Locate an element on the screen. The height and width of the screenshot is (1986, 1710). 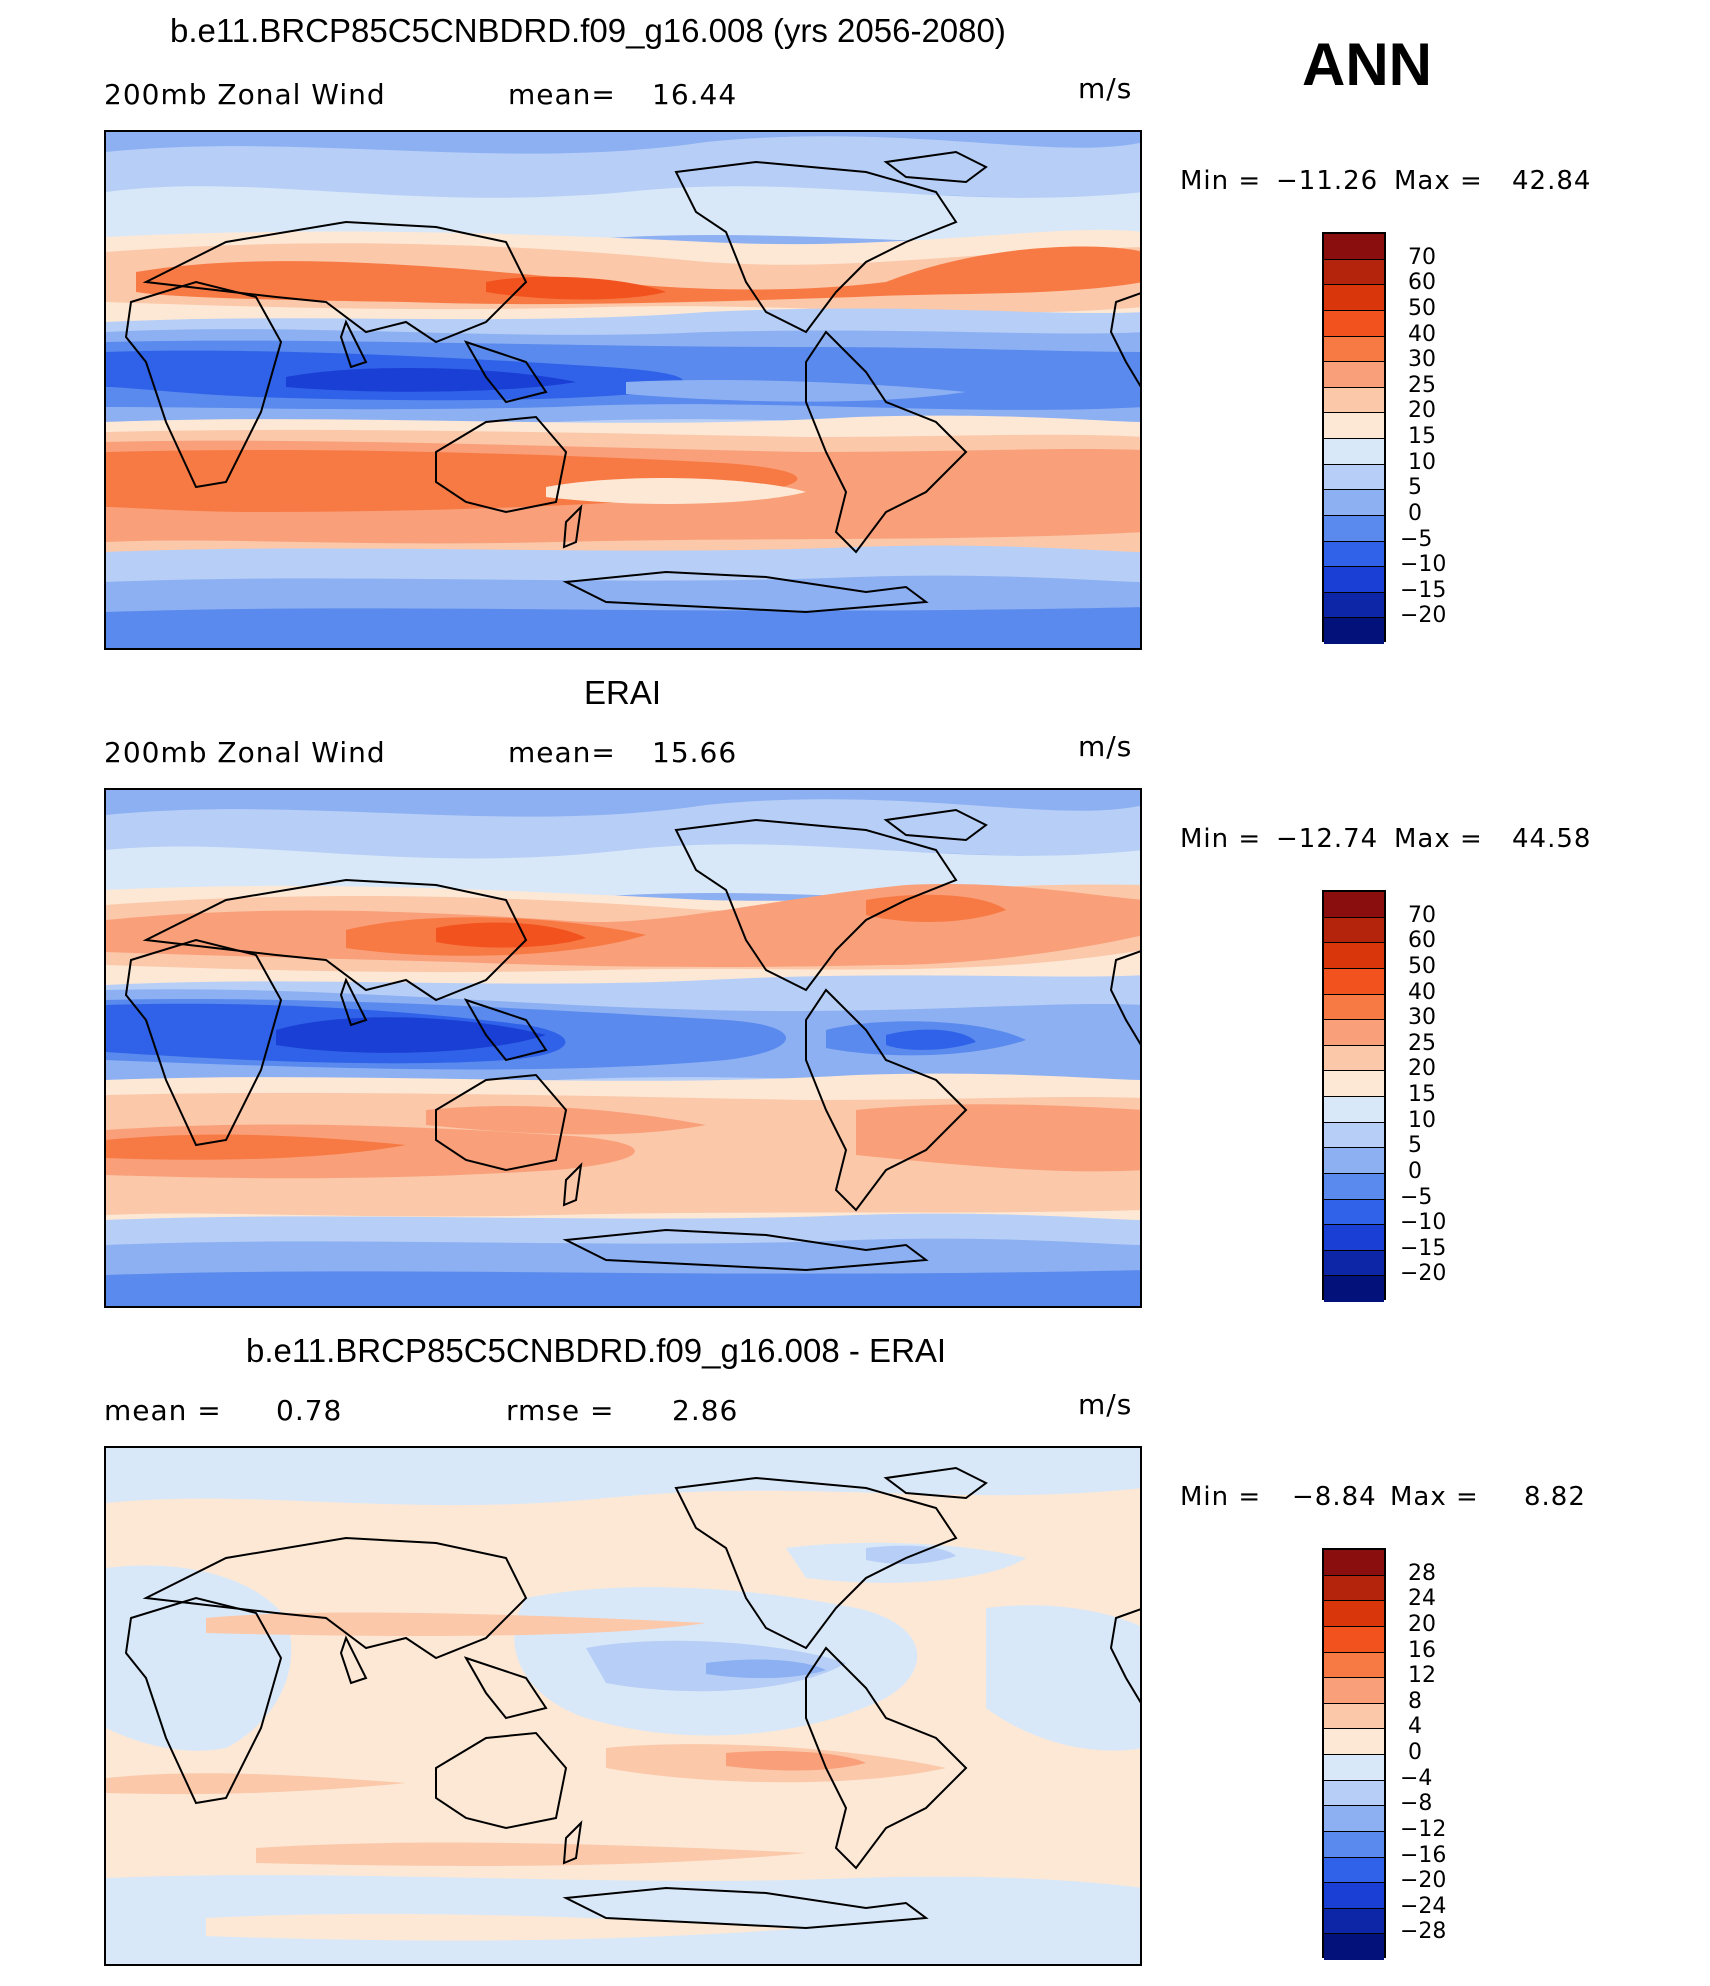
colorbar-tick-label: 8 is located at coordinates (1415, 1701).